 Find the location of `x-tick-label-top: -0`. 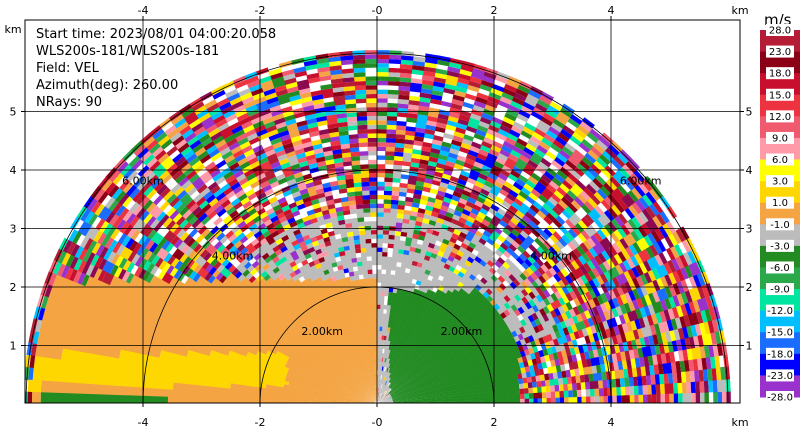

x-tick-label-top: -0 is located at coordinates (377, 10).